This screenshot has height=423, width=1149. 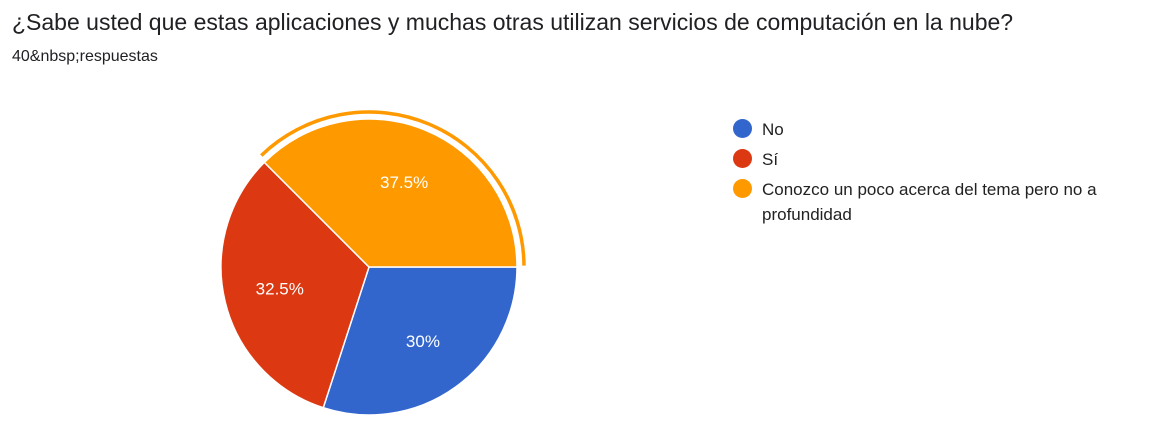 What do you see at coordinates (742, 128) in the screenshot?
I see `legend-swatch-no` at bounding box center [742, 128].